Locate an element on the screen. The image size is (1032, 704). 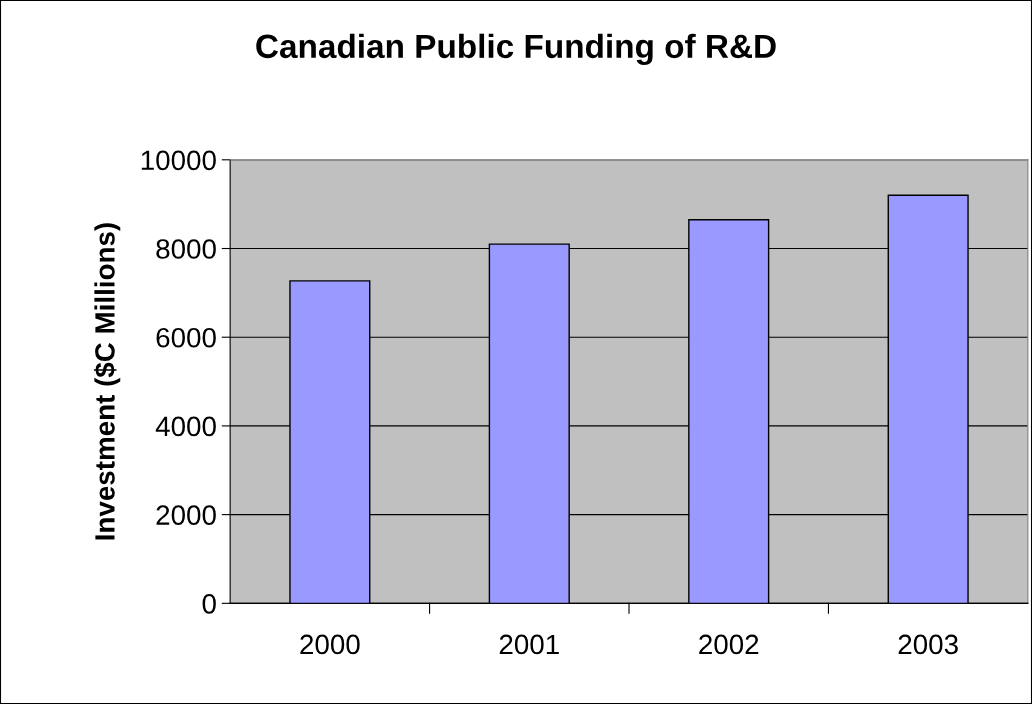
x-tick-label: 2002 is located at coordinates (729, 644).